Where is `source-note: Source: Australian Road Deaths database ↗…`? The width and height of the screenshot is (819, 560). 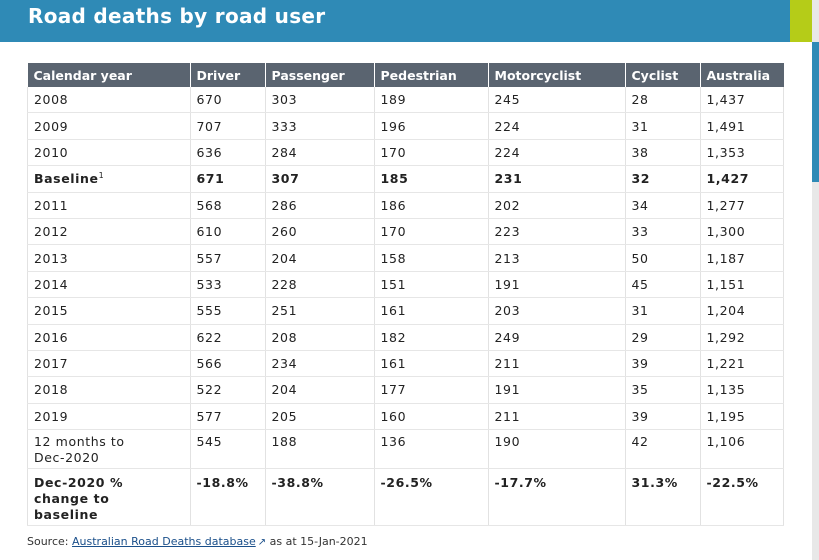
source-note: Source: Australian Road Deaths database ↗… is located at coordinates (197, 541).